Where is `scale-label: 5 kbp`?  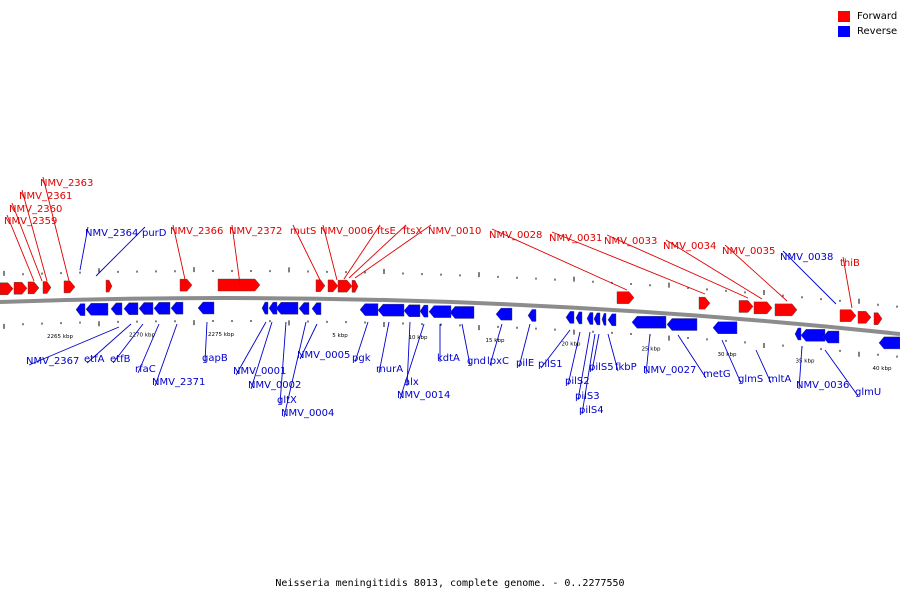
scale-label: 5 kbp is located at coordinates (340, 336).